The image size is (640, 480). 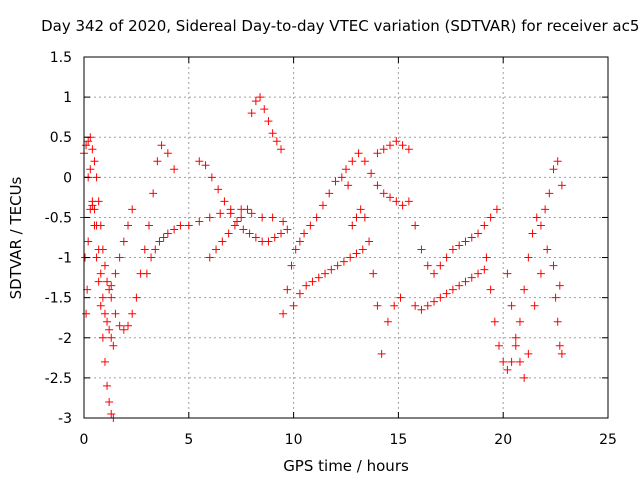 I want to click on series-arc-l, so click(x=376, y=281).